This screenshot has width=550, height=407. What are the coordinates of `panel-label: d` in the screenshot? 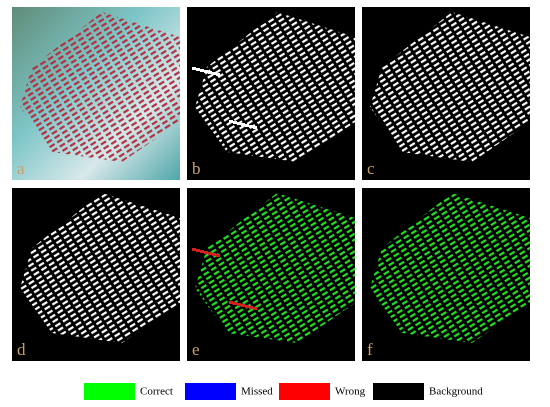 It's located at (21, 349).